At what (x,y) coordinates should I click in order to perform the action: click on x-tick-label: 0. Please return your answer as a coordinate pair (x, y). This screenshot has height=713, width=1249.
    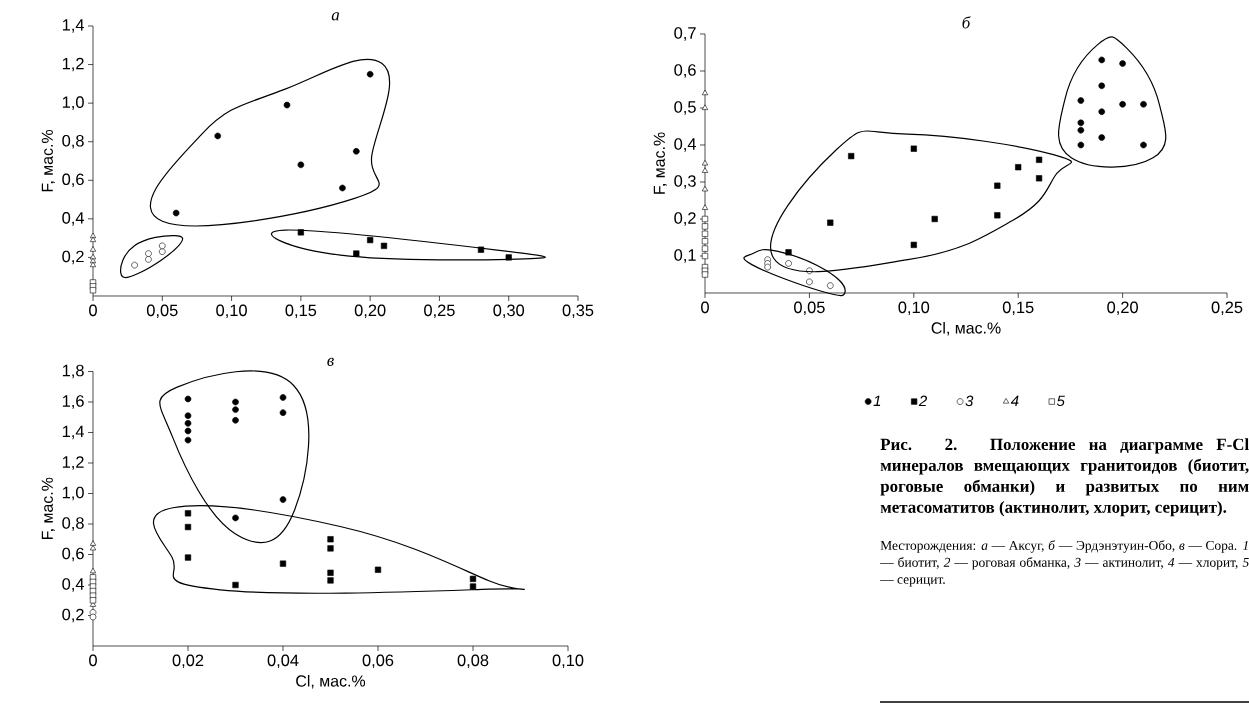
    Looking at the image, I should click on (705, 307).